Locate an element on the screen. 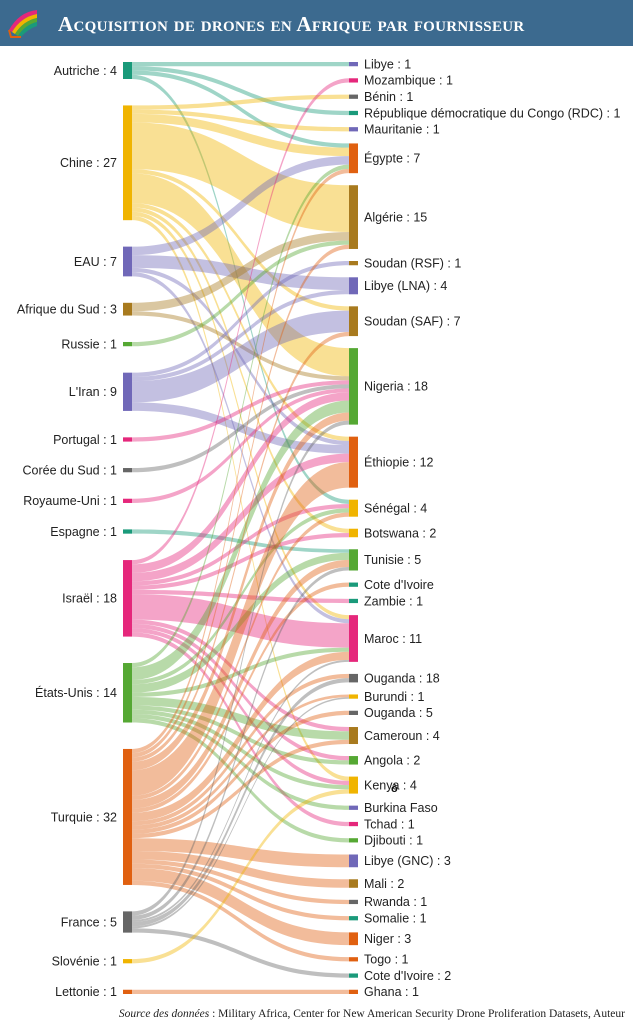 This screenshot has height=1024, width=633. link-france-to-maroc is located at coordinates (240, 791).